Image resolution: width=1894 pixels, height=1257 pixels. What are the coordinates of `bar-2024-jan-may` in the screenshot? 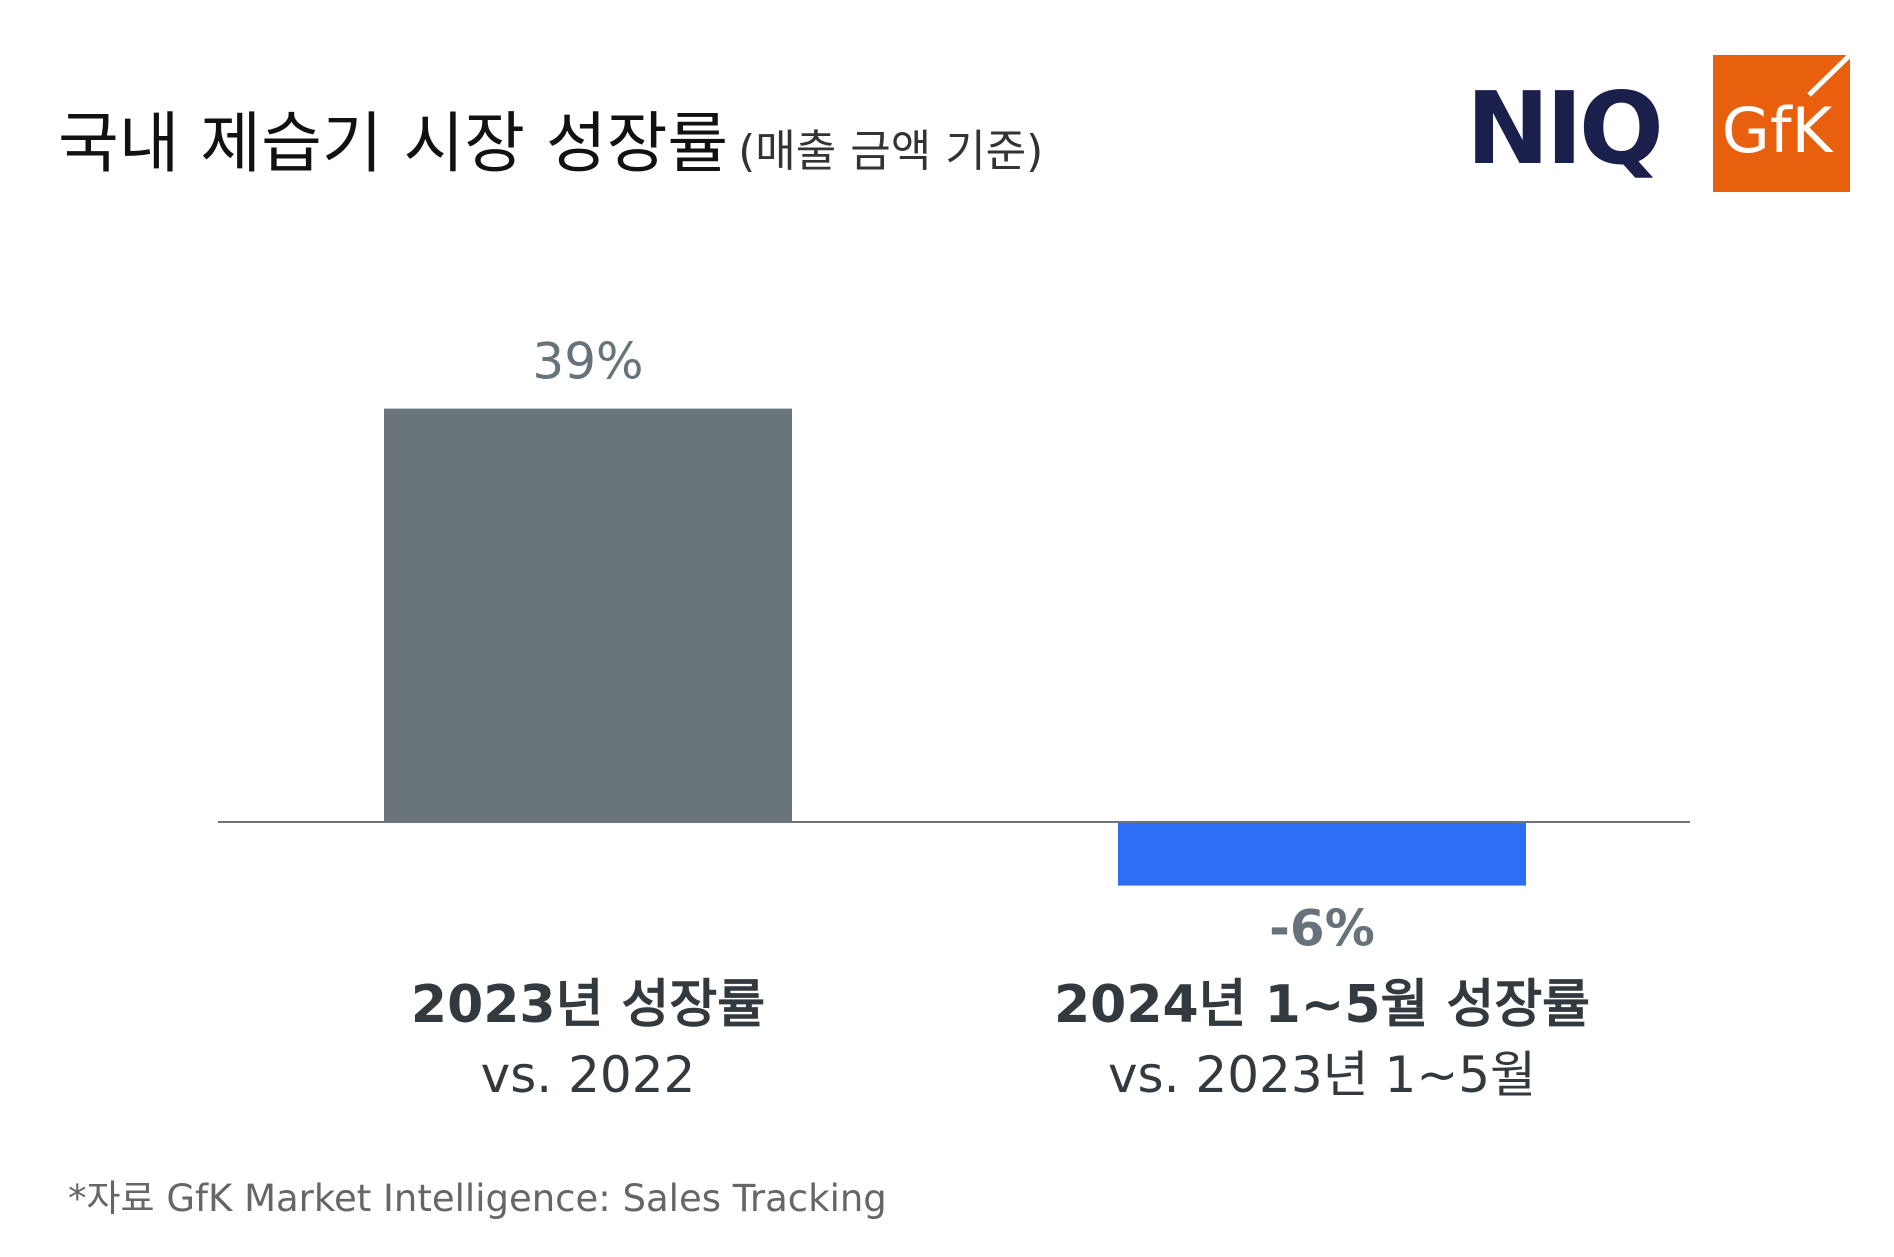 It's located at (1322, 854).